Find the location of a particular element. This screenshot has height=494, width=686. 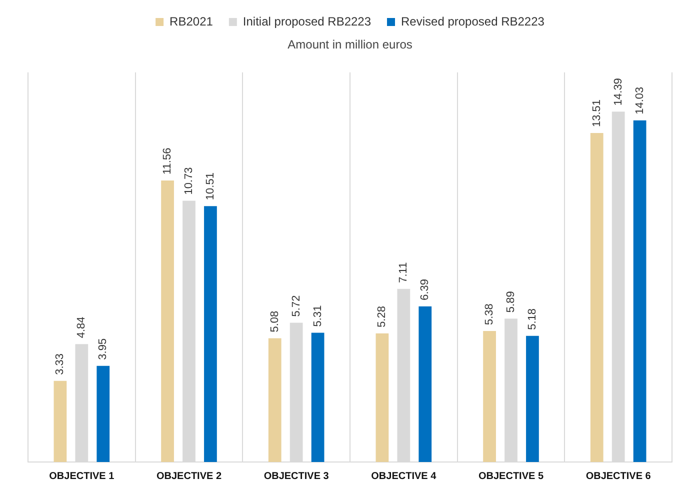

legend-label: Initial proposed RB2223 is located at coordinates (307, 21).